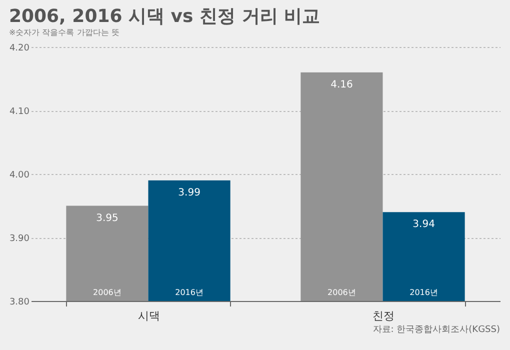 The image size is (510, 350). Describe the element at coordinates (19, 112) in the screenshot. I see `y-tick-label: 4.10` at that location.